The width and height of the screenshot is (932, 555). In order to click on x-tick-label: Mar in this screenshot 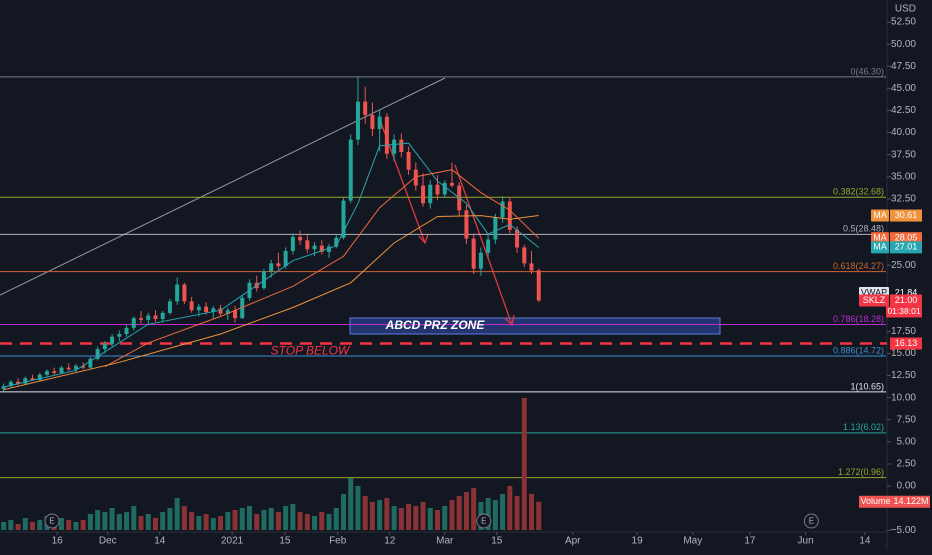, I will do `click(445, 541)`.